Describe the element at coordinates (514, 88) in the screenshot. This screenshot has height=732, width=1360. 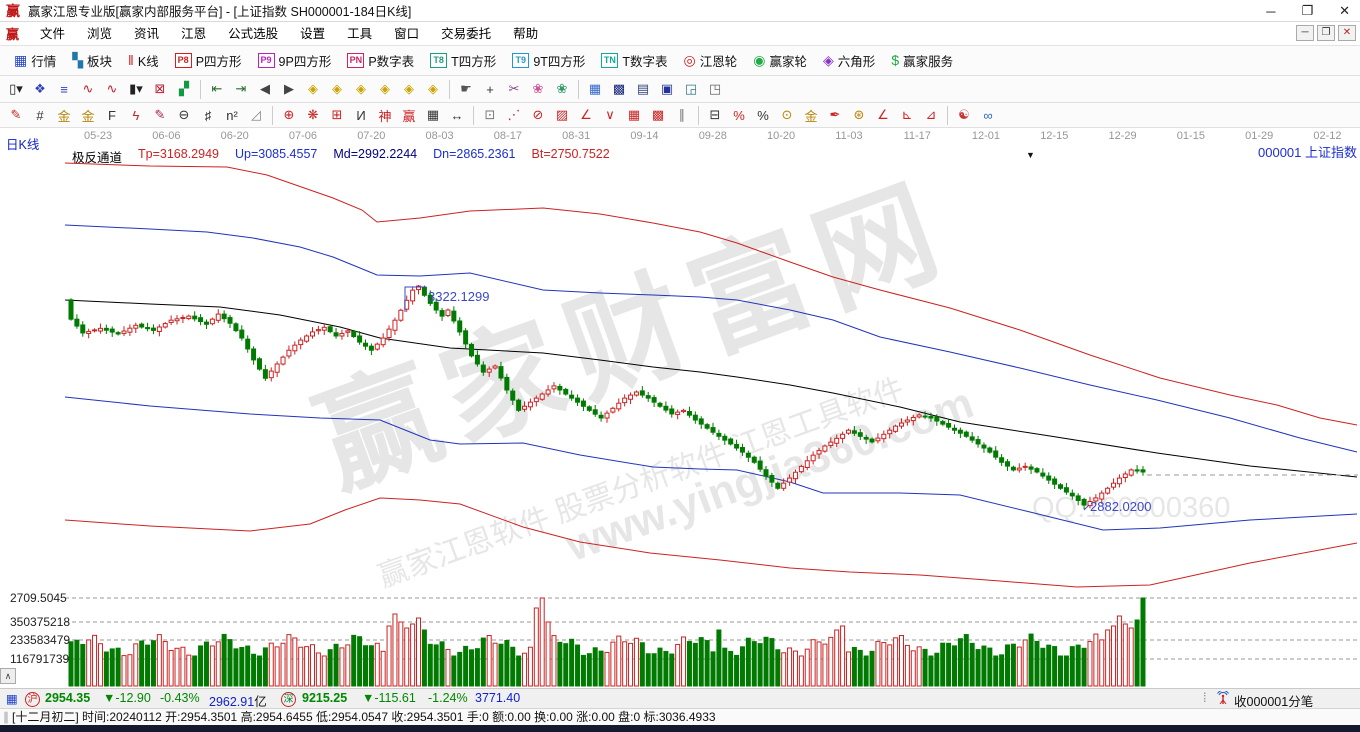
I see `cut-tool-icon: ✂` at that location.